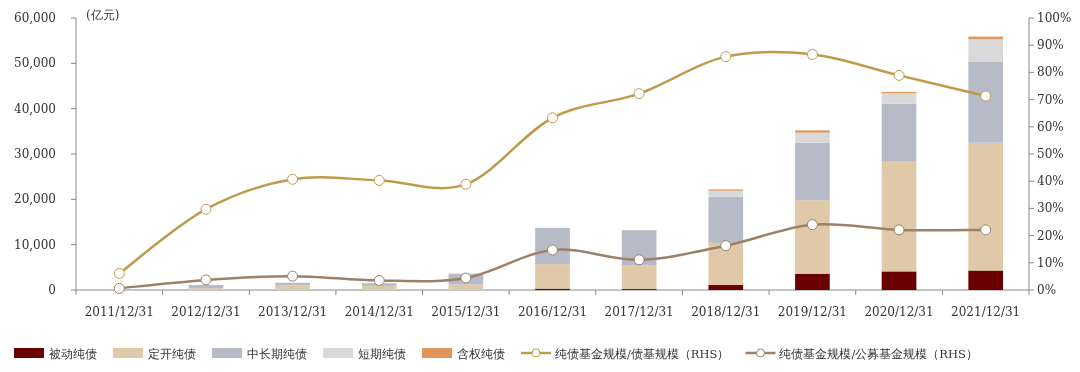 This screenshot has width=1080, height=372. I want to click on y2-tick-label: 50%, so click(1050, 154).